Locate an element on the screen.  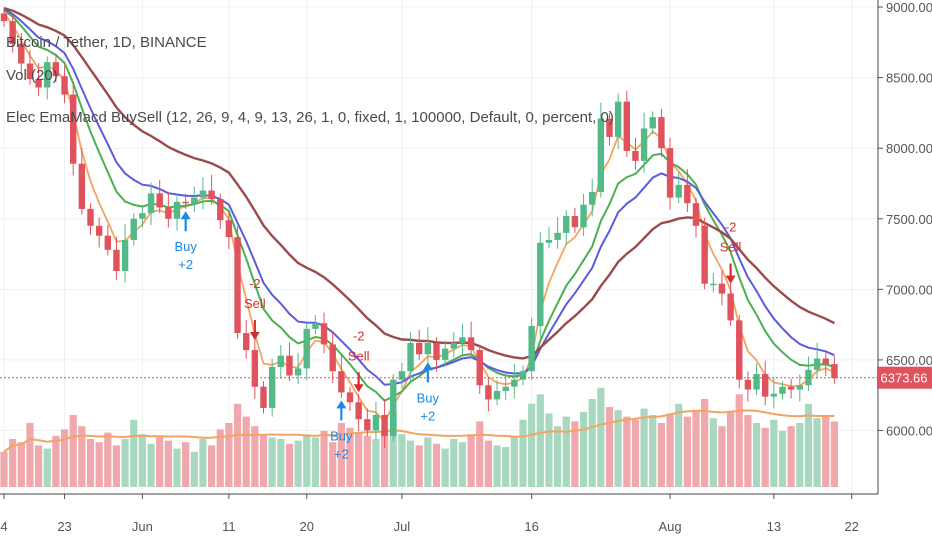
buy-label: Buy is located at coordinates (428, 397).